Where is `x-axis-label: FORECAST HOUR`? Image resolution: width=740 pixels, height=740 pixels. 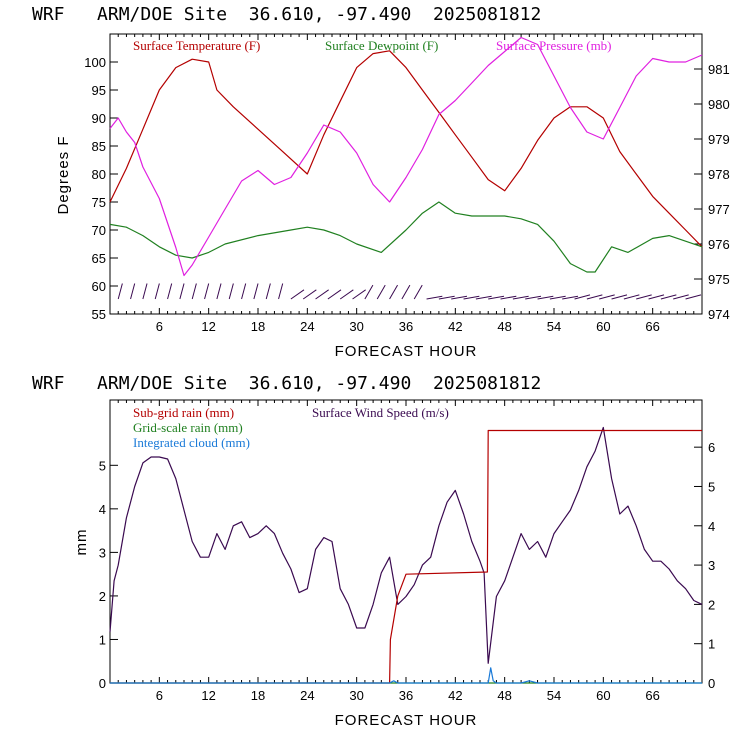 x-axis-label: FORECAST HOUR is located at coordinates (406, 720).